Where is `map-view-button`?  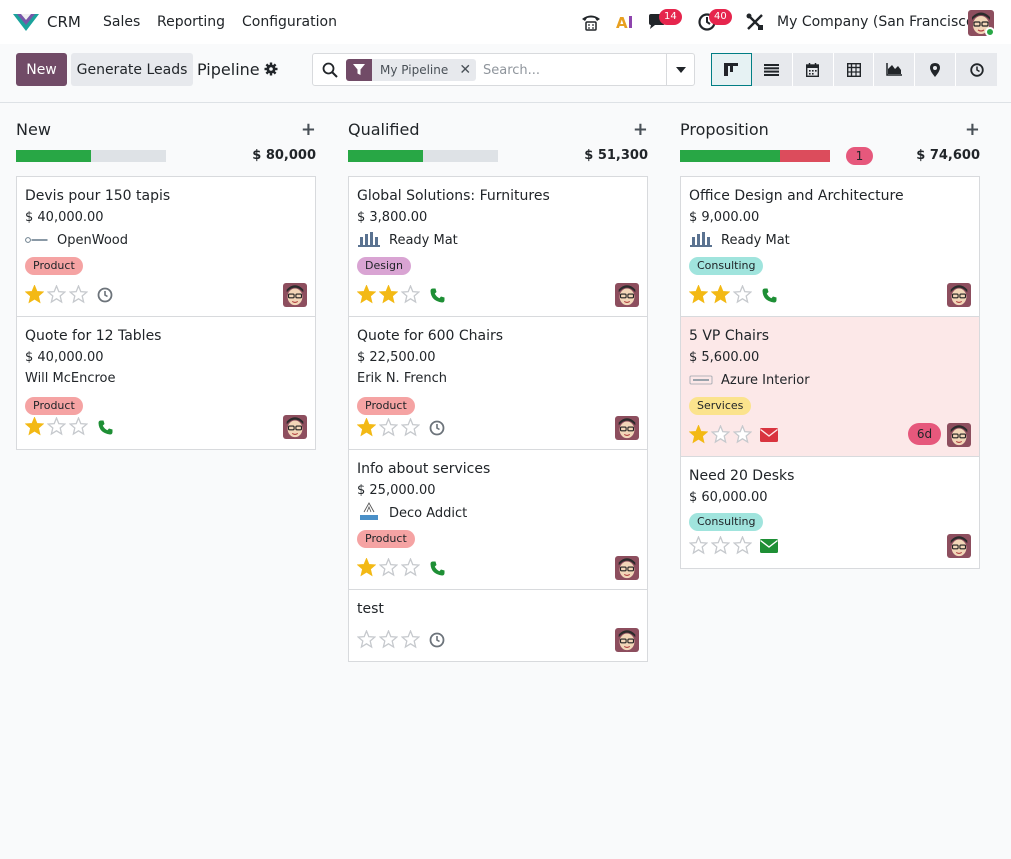 map-view-button is located at coordinates (936, 69).